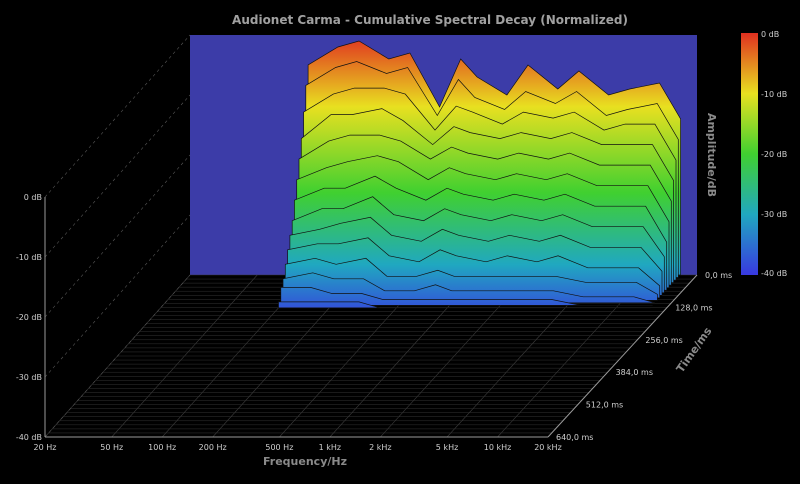 The width and height of the screenshot is (800, 484). Describe the element at coordinates (29, 257) in the screenshot. I see `y-tick-label: -10 dB` at that location.